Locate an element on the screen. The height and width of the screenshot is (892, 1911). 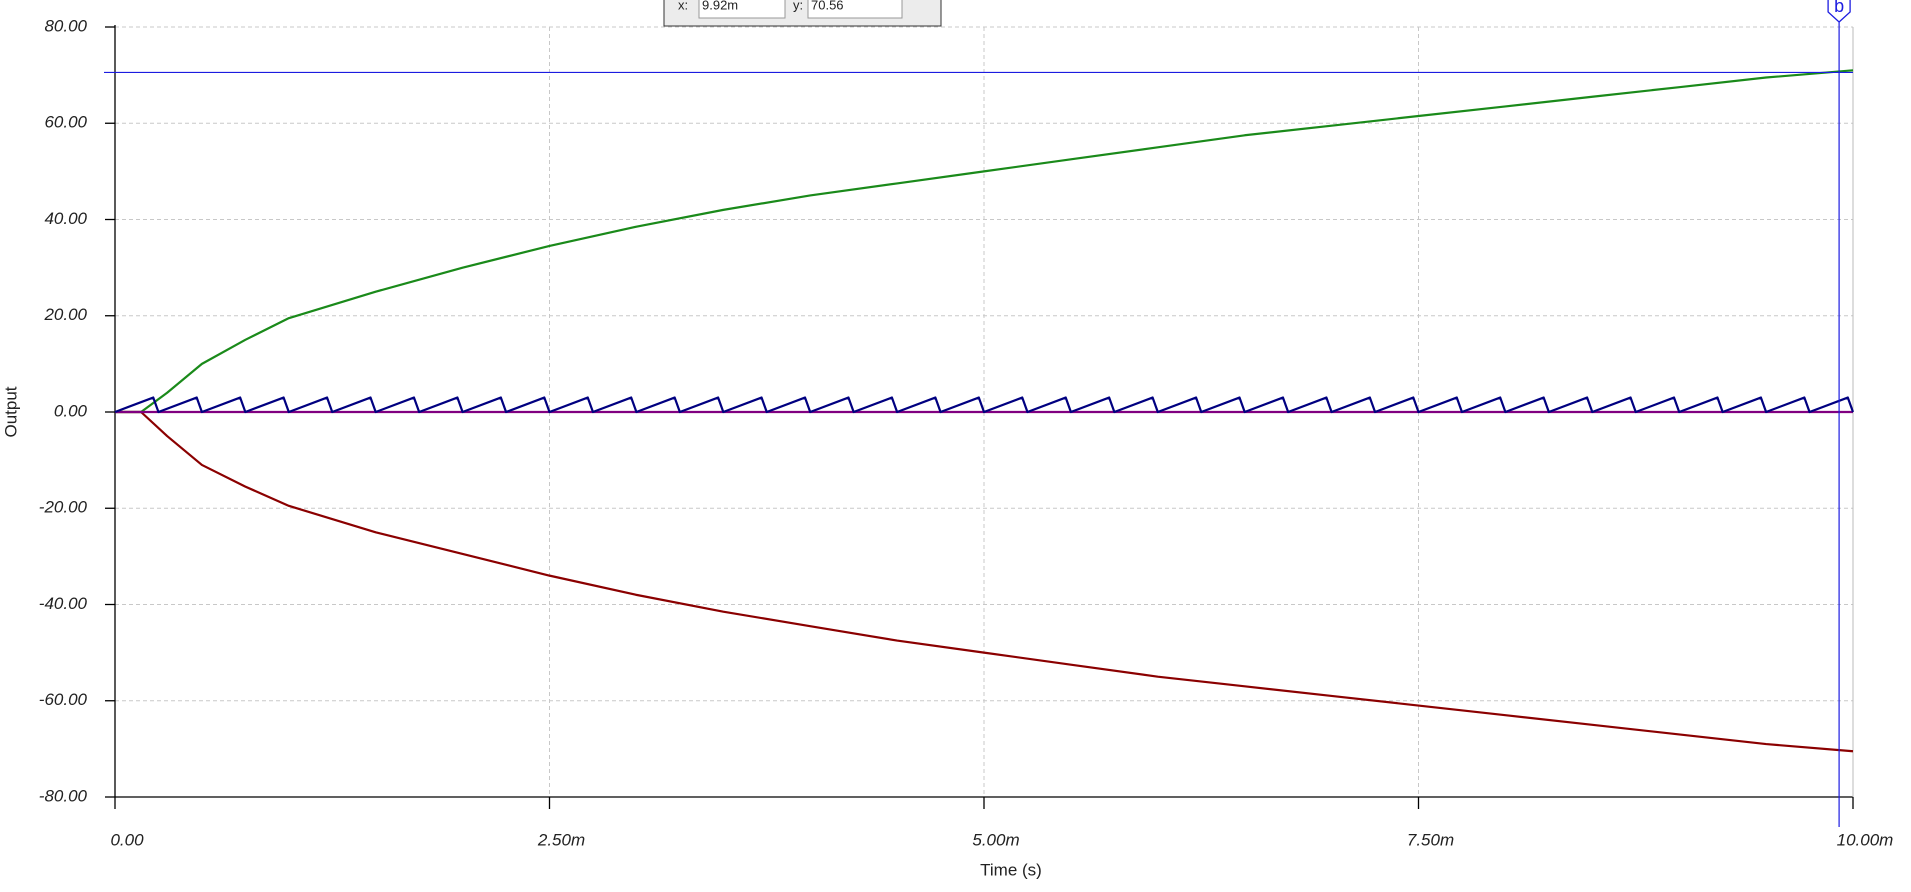
series-line is located at coordinates (984, 405).